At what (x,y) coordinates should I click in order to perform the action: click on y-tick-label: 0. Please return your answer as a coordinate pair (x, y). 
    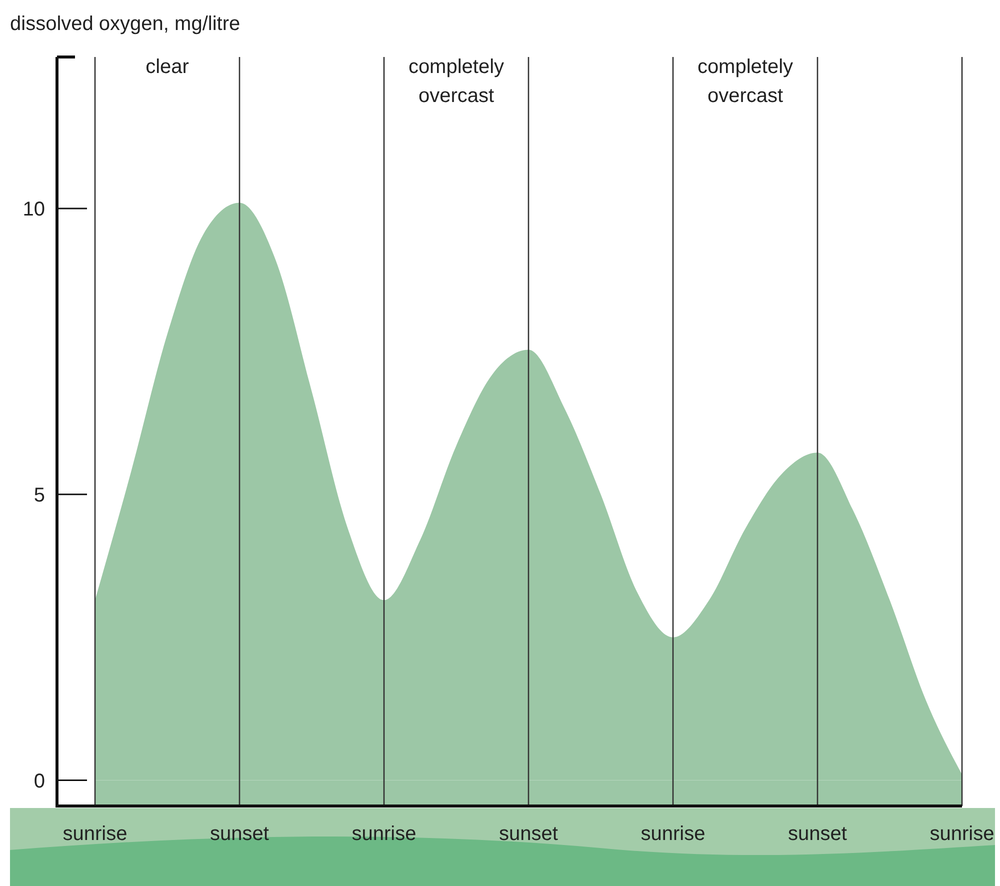
    Looking at the image, I should click on (39, 781).